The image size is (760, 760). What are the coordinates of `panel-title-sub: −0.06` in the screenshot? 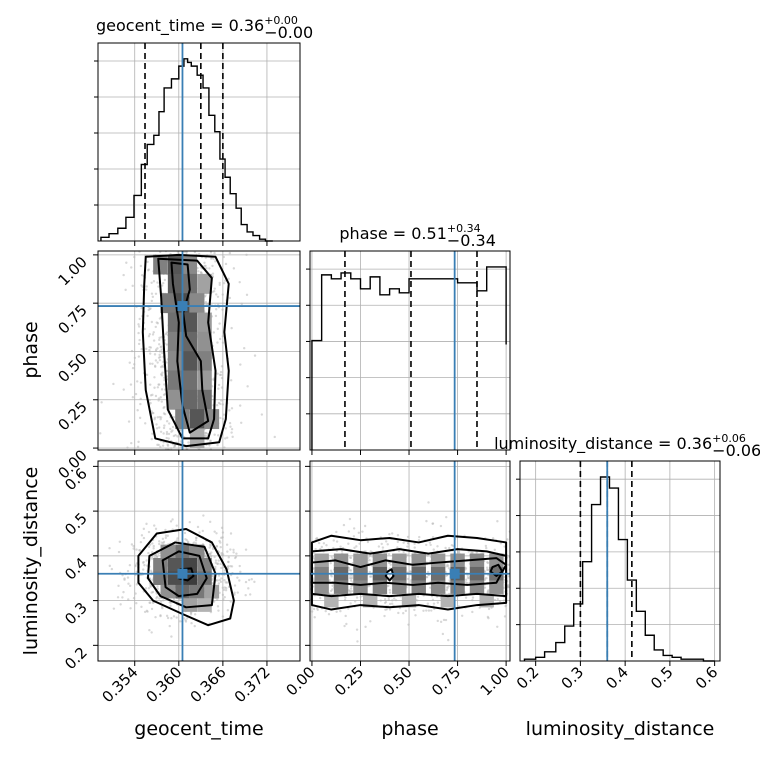 It's located at (736, 450).